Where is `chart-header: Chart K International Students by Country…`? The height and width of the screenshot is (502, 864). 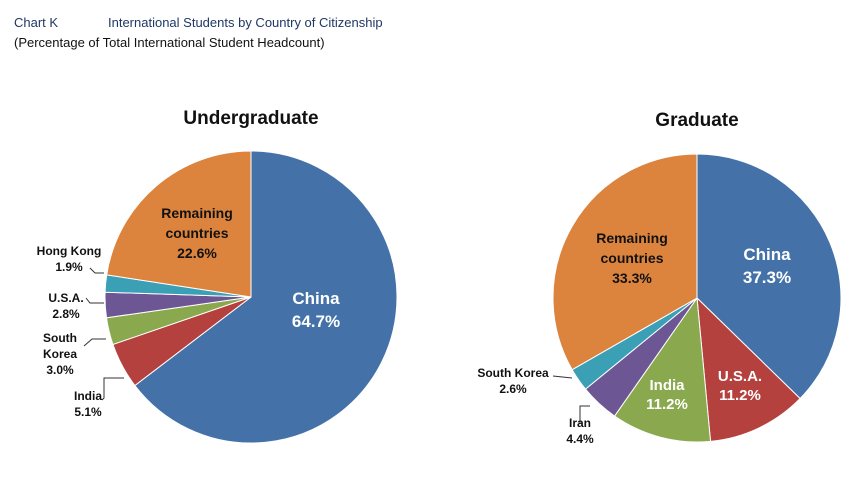 chart-header: Chart K International Students by Country… is located at coordinates (198, 22).